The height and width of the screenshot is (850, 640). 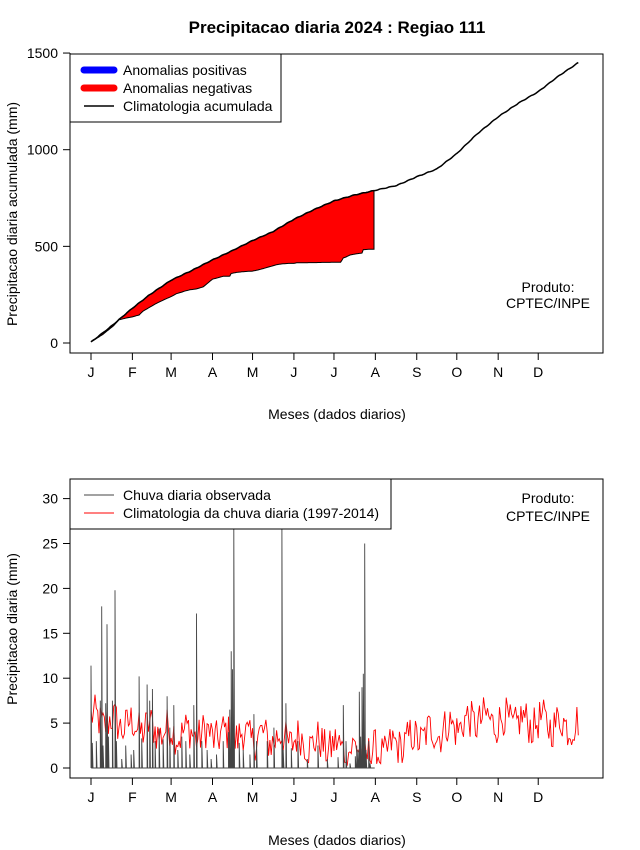 What do you see at coordinates (538, 372) in the screenshot?
I see `cumulative-x-tick-label: D` at bounding box center [538, 372].